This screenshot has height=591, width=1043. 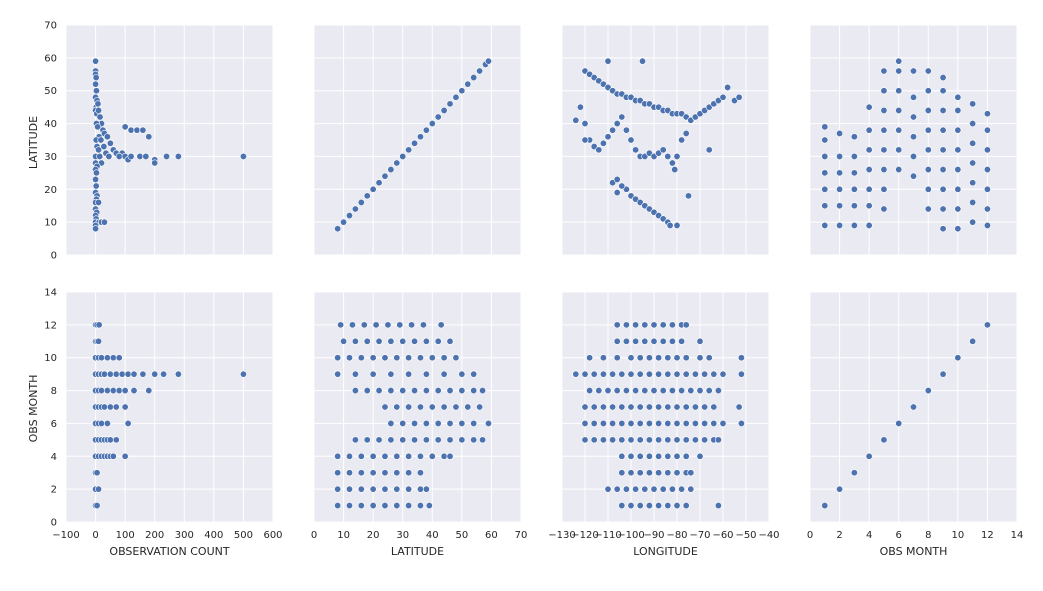 What do you see at coordinates (54, 424) in the screenshot?
I see `y-tick-label: 6` at bounding box center [54, 424].